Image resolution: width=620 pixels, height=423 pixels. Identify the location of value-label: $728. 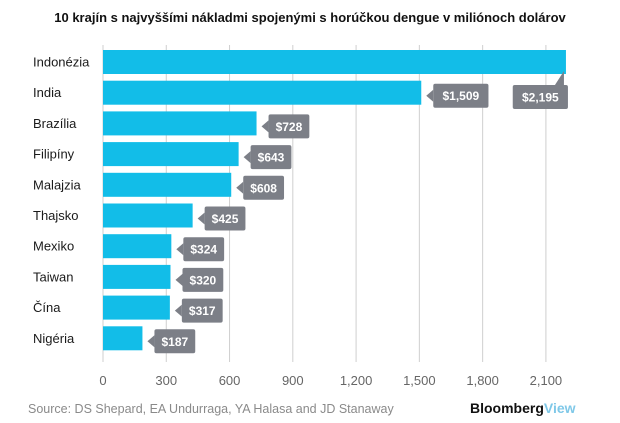
(289, 127).